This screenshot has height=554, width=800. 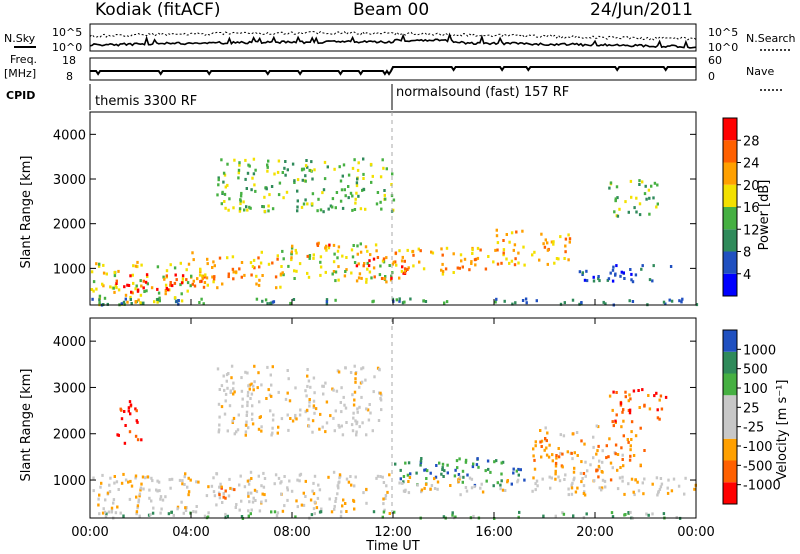 I want to click on cpid-segment-2: normalsound (fast) 157 RF, so click(x=482, y=92).